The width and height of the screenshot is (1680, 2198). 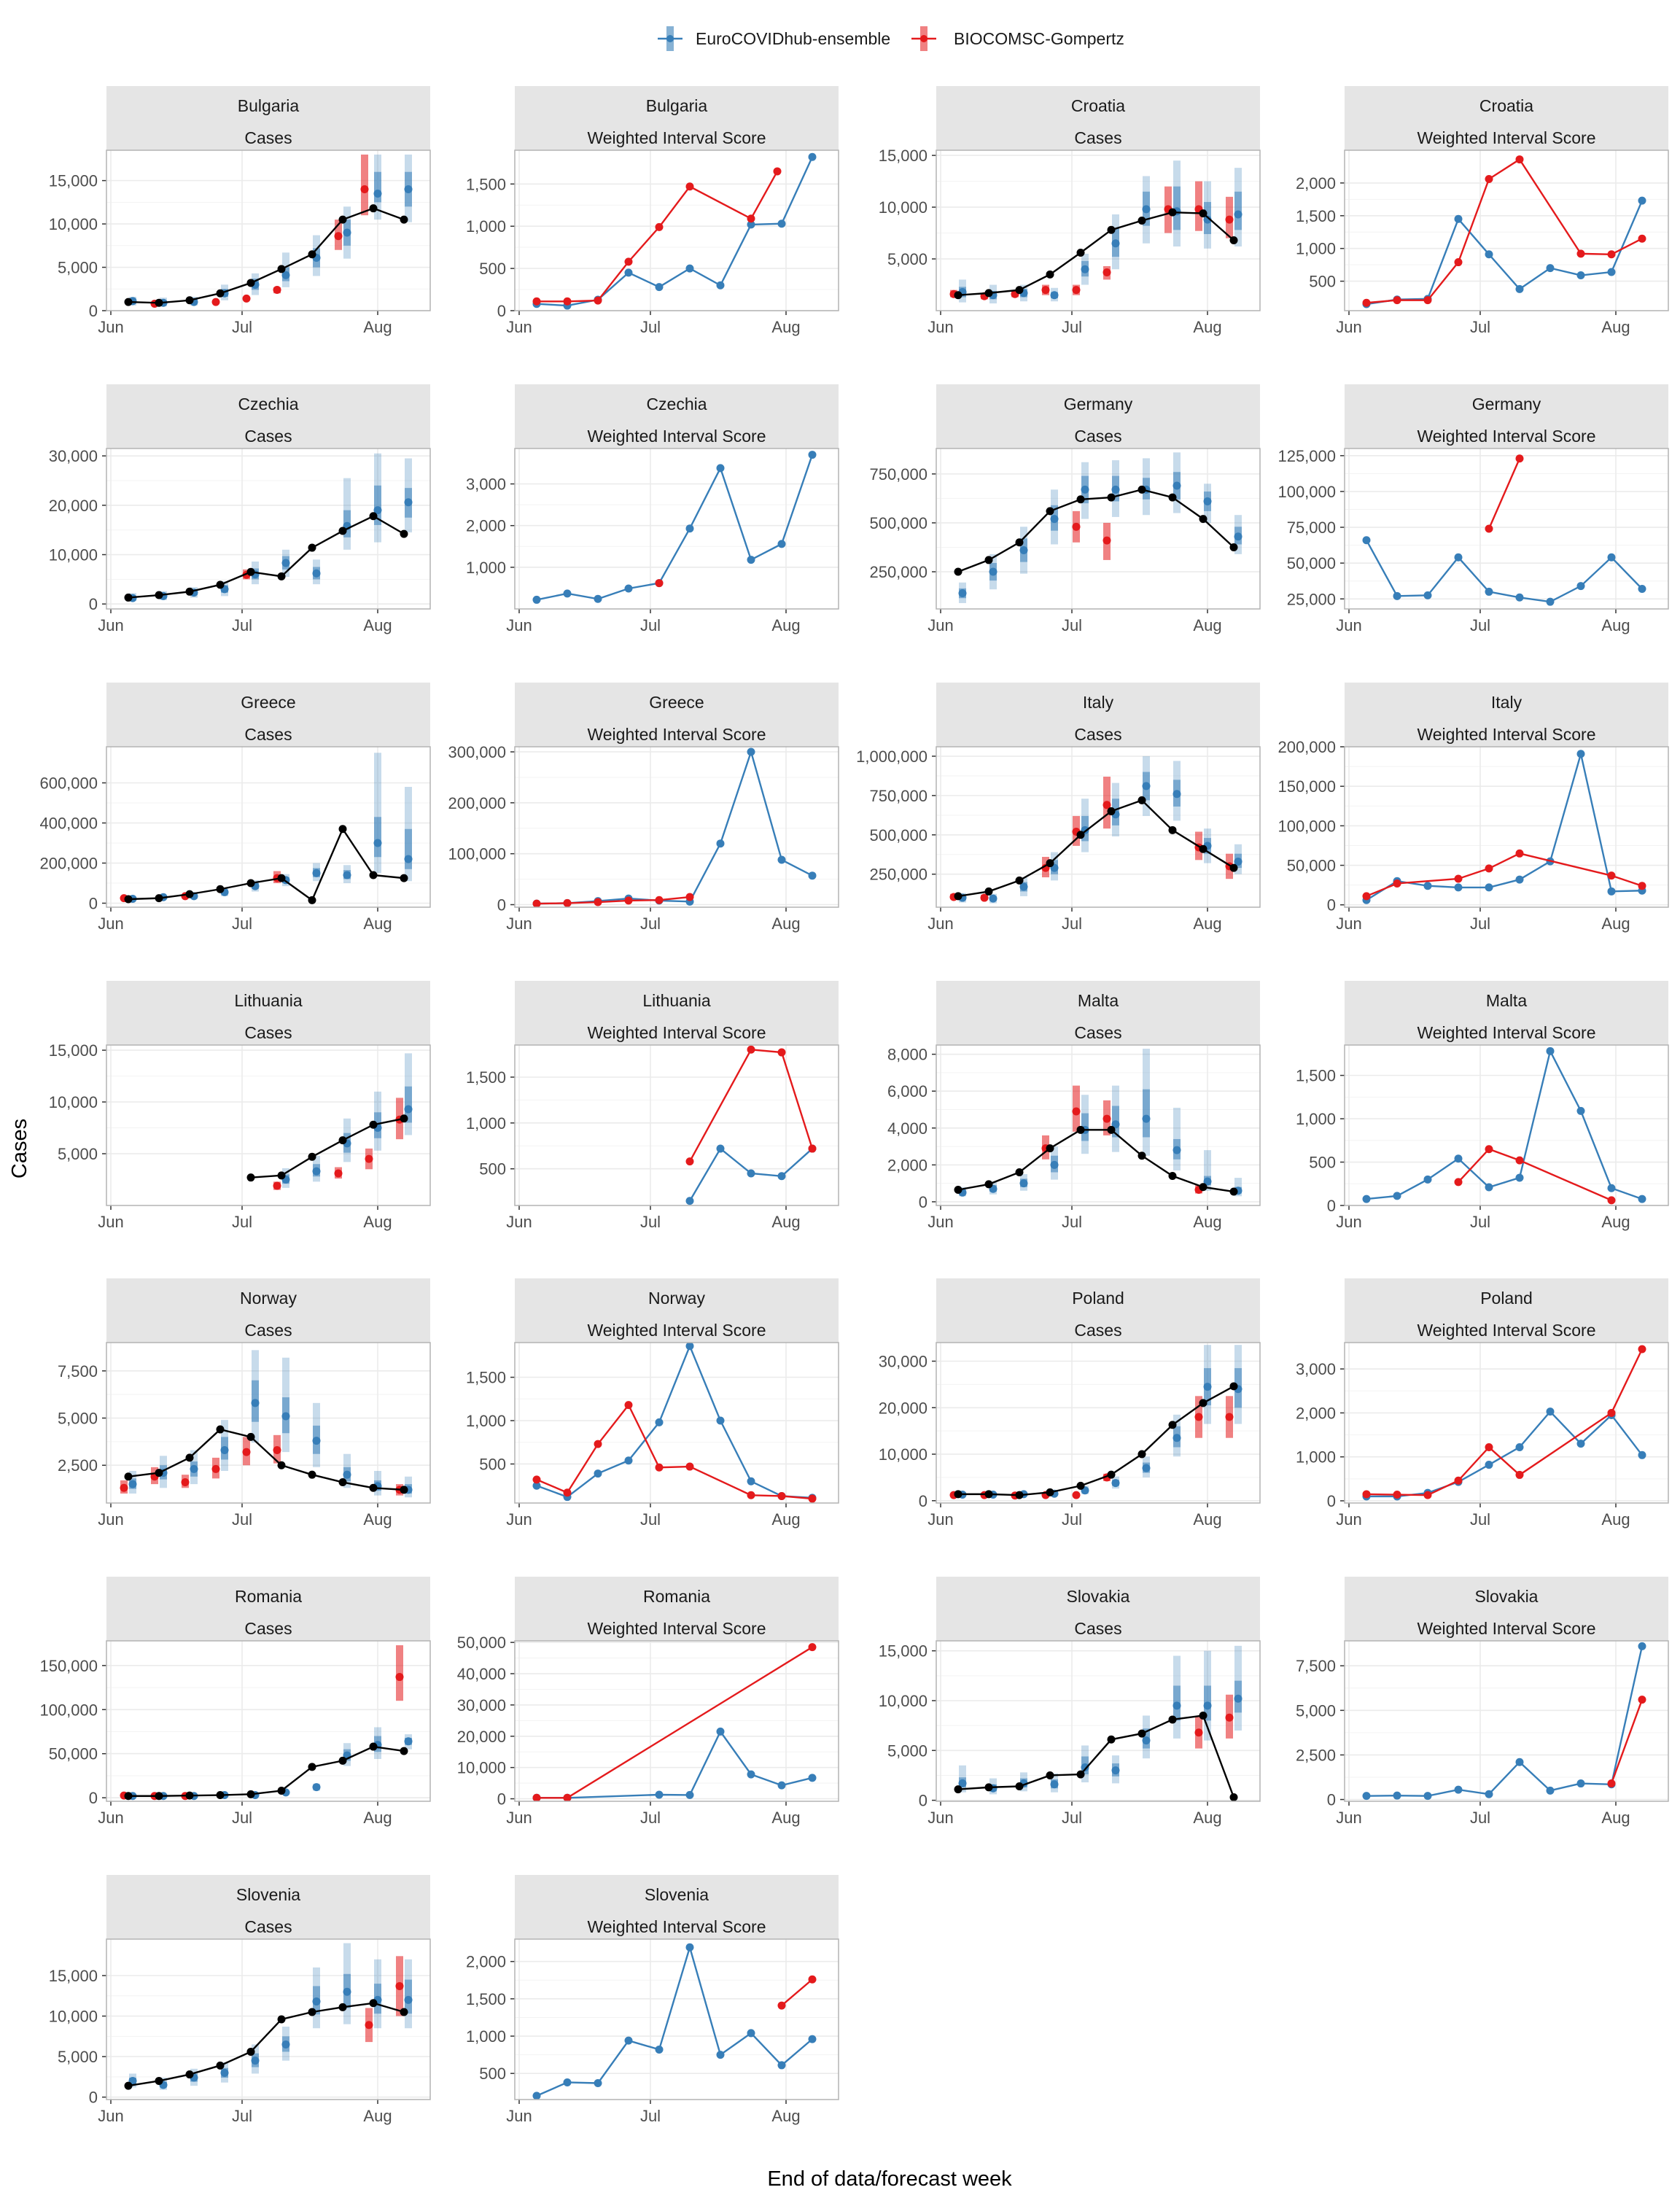 I want to click on y-tick-label: 75,000, so click(x=1311, y=528).